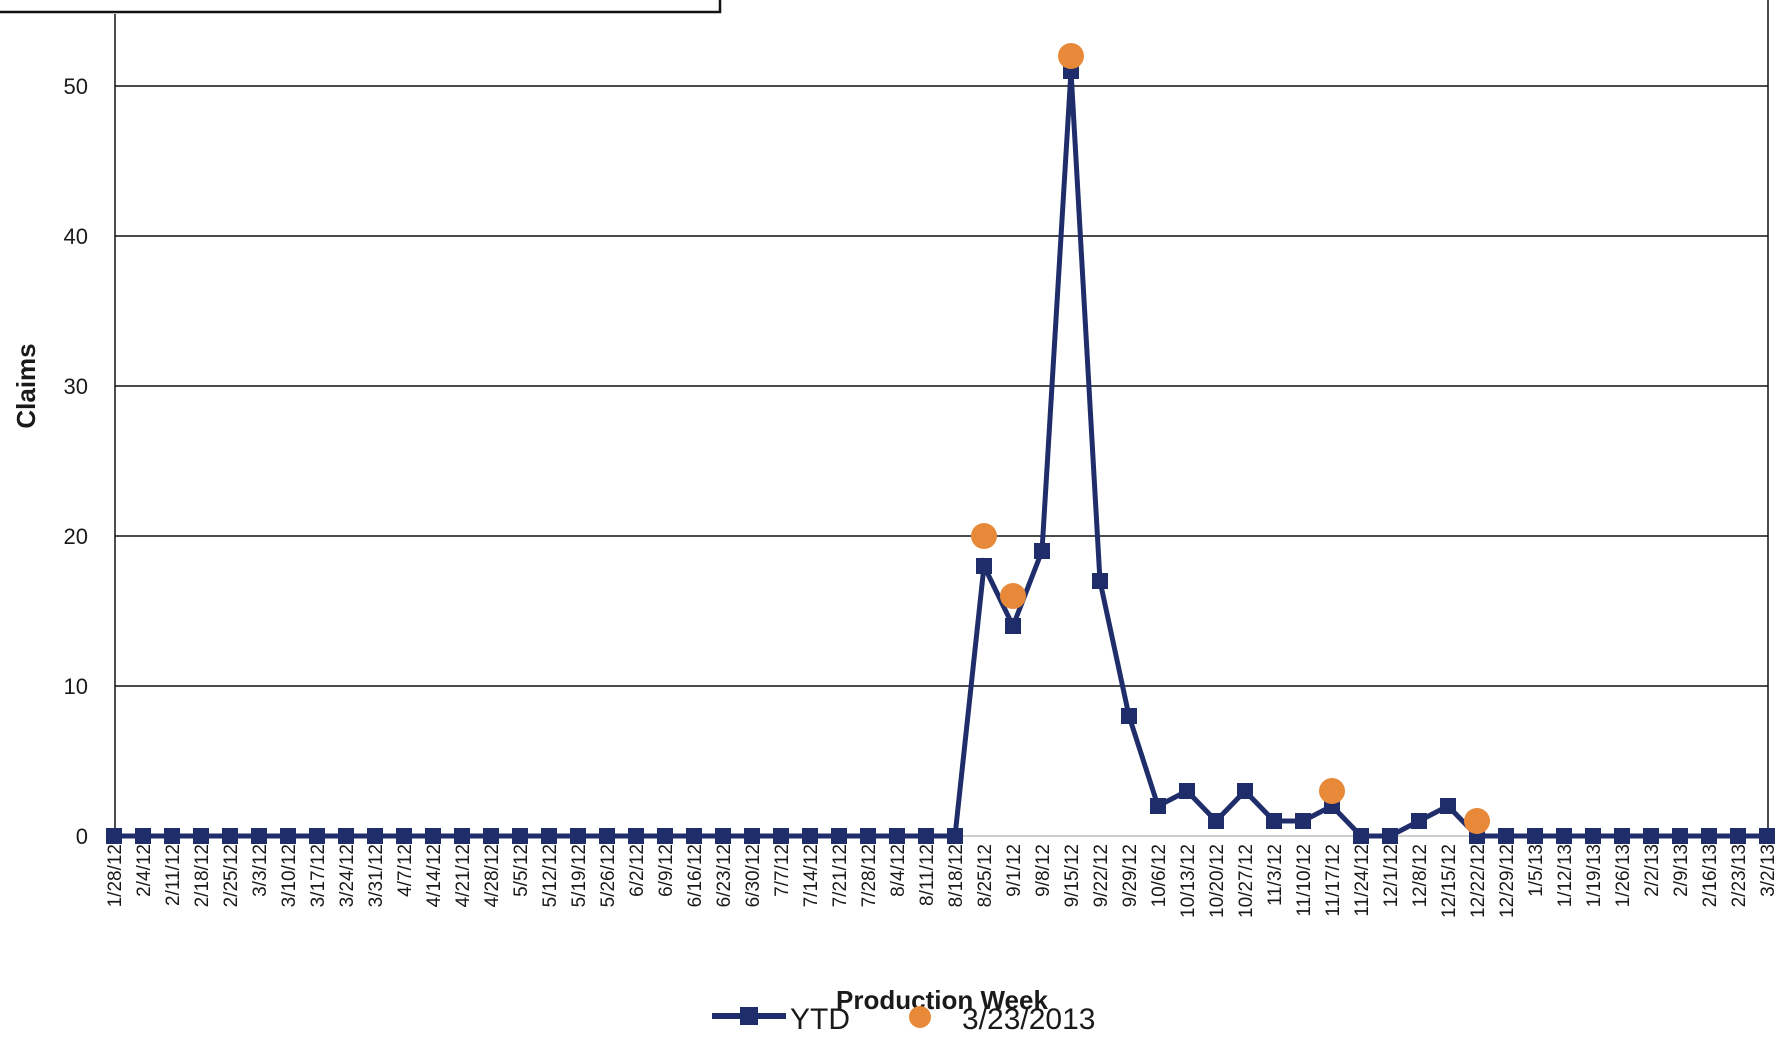  Describe the element at coordinates (405, 870) in the screenshot. I see `x-tick-label: 4/7/12` at that location.